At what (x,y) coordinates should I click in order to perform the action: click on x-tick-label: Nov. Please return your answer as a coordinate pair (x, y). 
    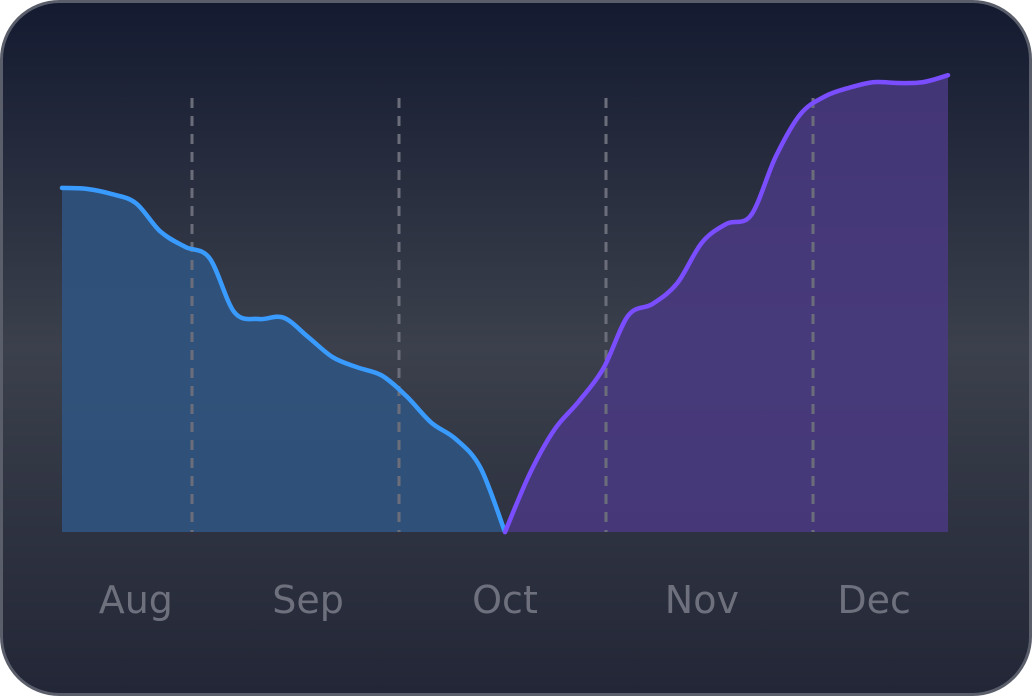
    Looking at the image, I should click on (702, 600).